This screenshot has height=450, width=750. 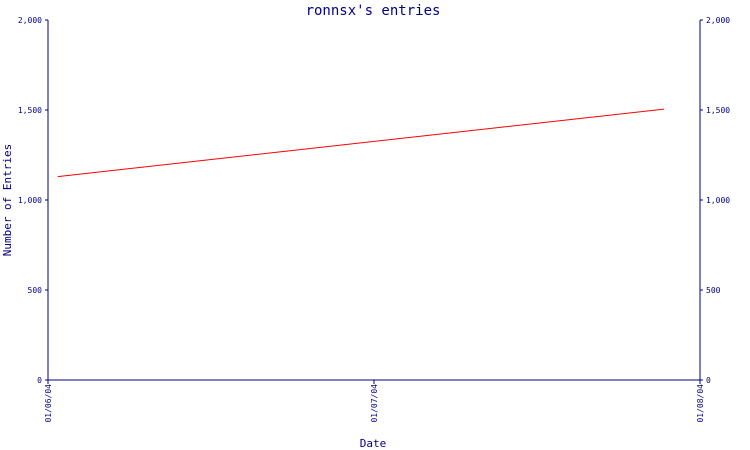 What do you see at coordinates (30, 110) in the screenshot?
I see `y-tick-label-left: 1,500` at bounding box center [30, 110].